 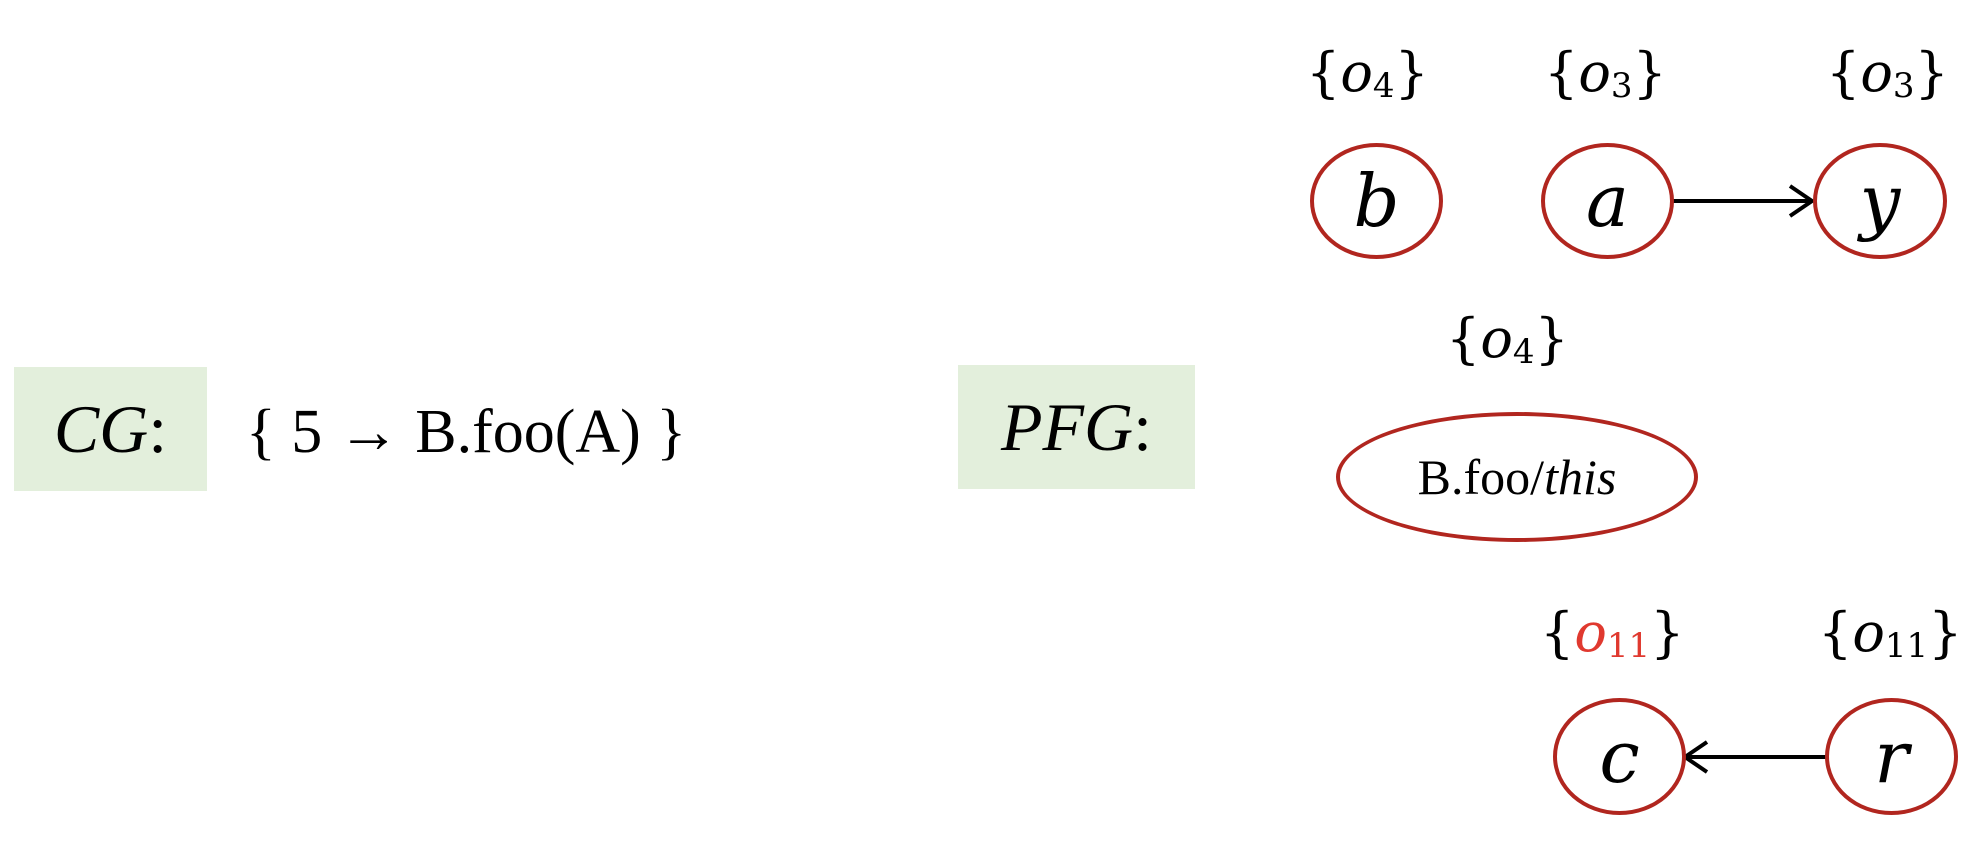 What do you see at coordinates (1754, 757) in the screenshot?
I see `edge-r-to-c` at bounding box center [1754, 757].